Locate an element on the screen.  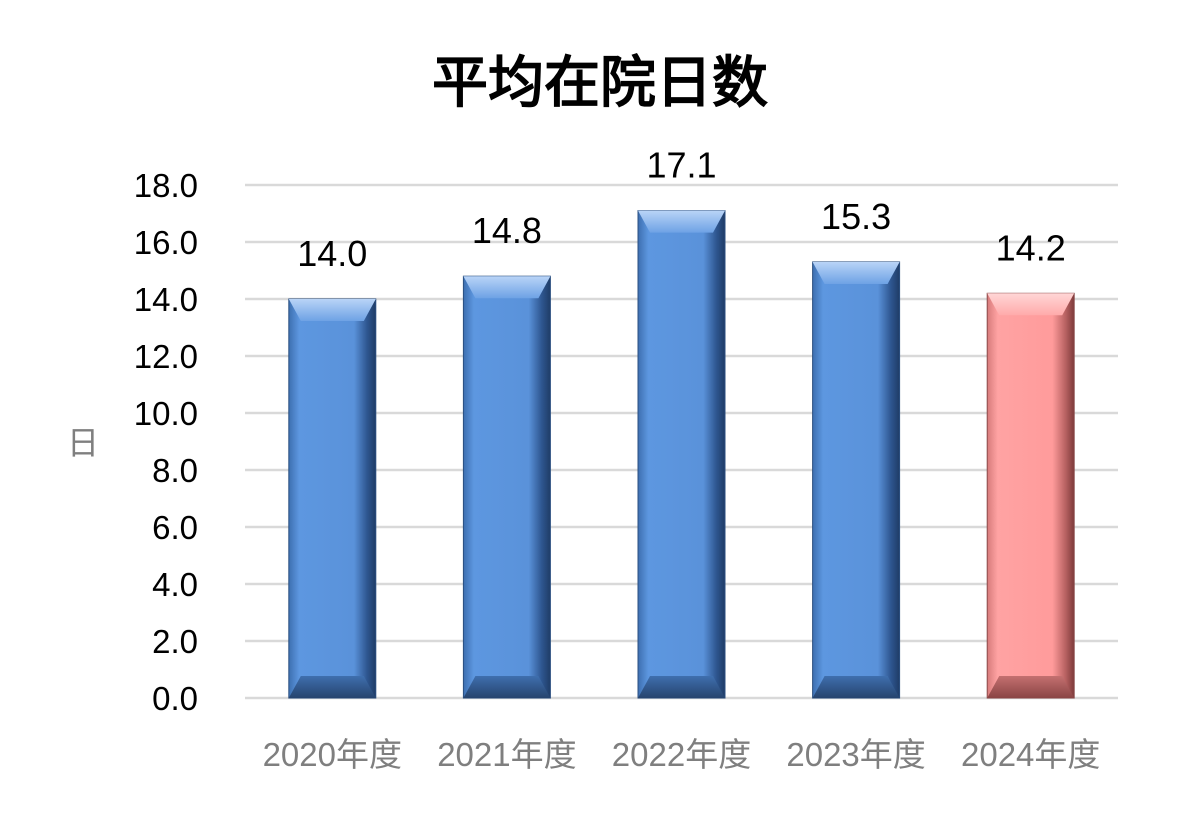
data-label: 14.8 is located at coordinates (507, 230).